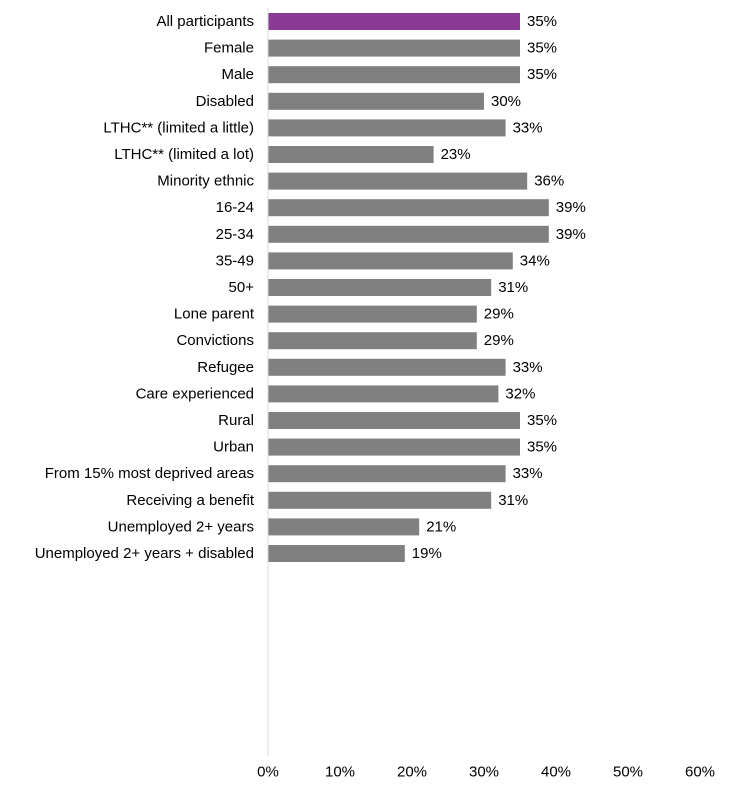 The image size is (733, 786). I want to click on value-label-lone-parent: 29%, so click(499, 314).